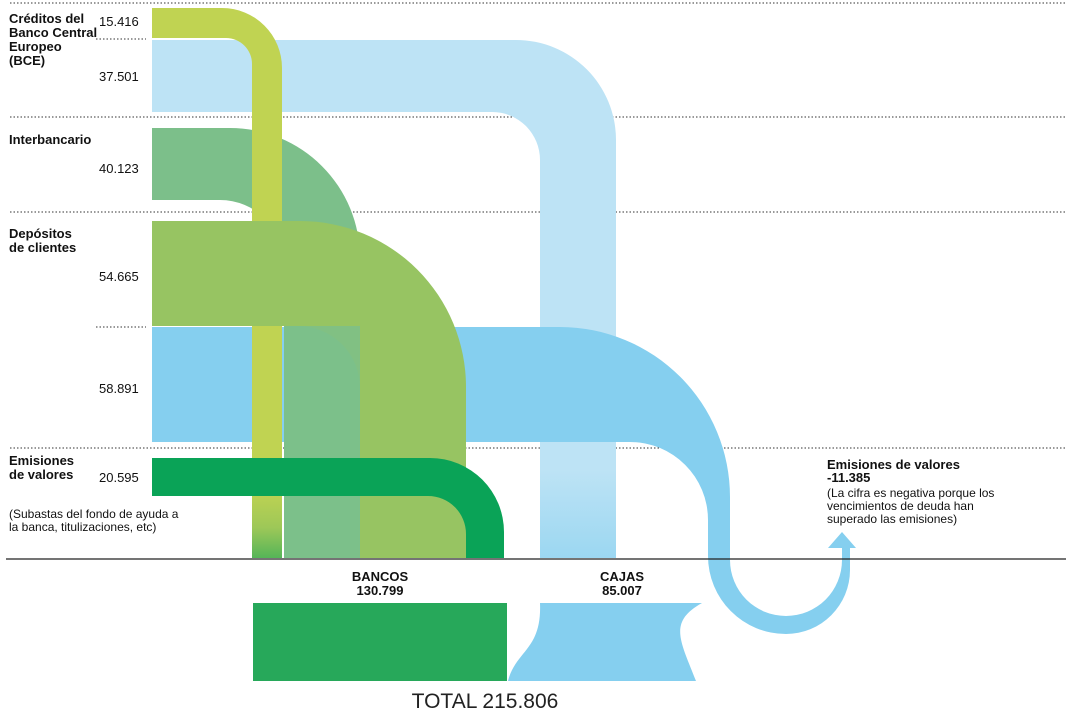  What do you see at coordinates (119, 76) in the screenshot?
I see `value-bce-cajas: 37.501` at bounding box center [119, 76].